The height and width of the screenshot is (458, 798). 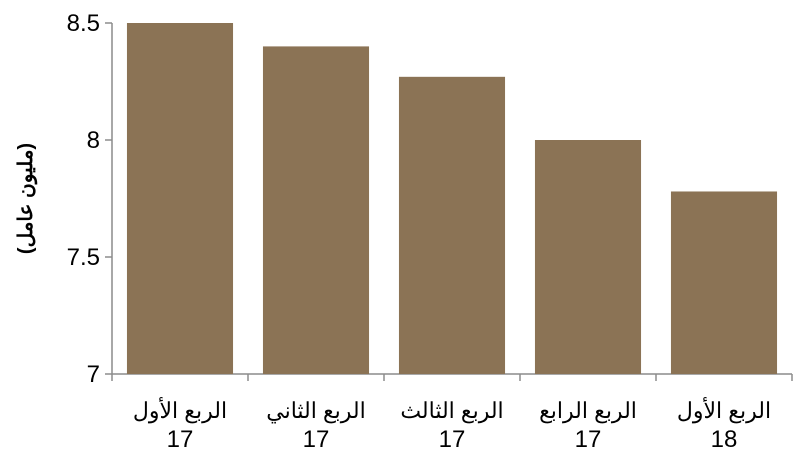 What do you see at coordinates (93, 140) in the screenshot?
I see `y-tick-label: 8` at bounding box center [93, 140].